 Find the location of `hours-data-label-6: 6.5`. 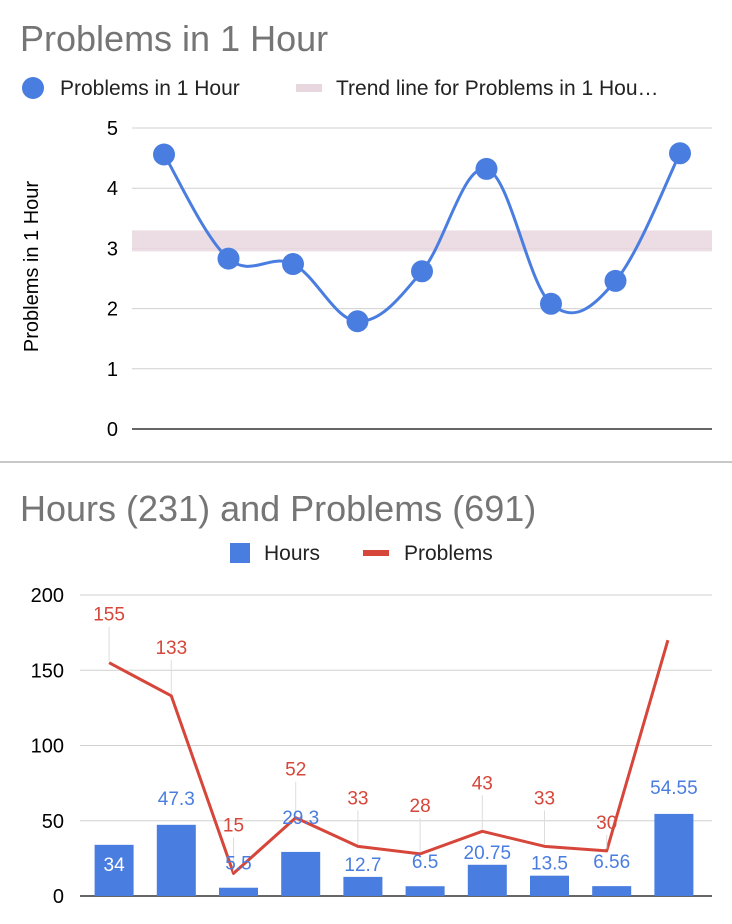

hours-data-label-6: 6.5 is located at coordinates (425, 862).